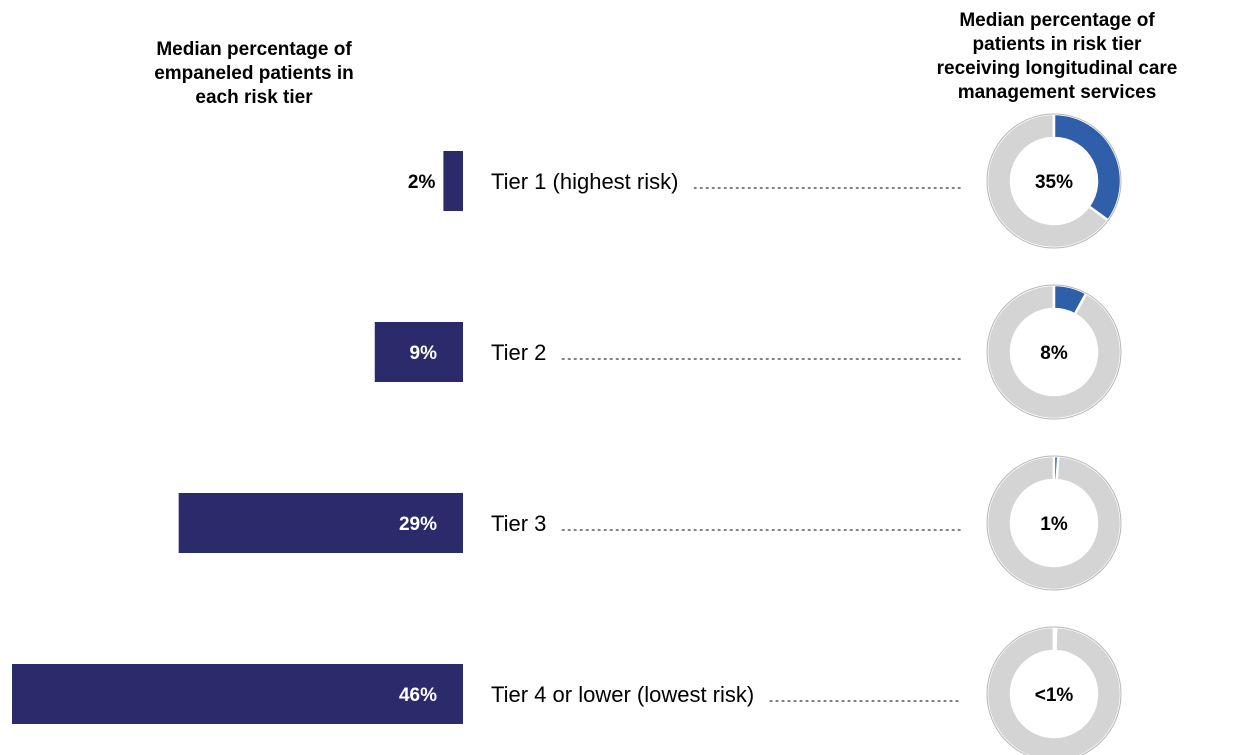 The height and width of the screenshot is (755, 1235). What do you see at coordinates (518, 523) in the screenshot?
I see `tier-label-3: Tier 3` at bounding box center [518, 523].